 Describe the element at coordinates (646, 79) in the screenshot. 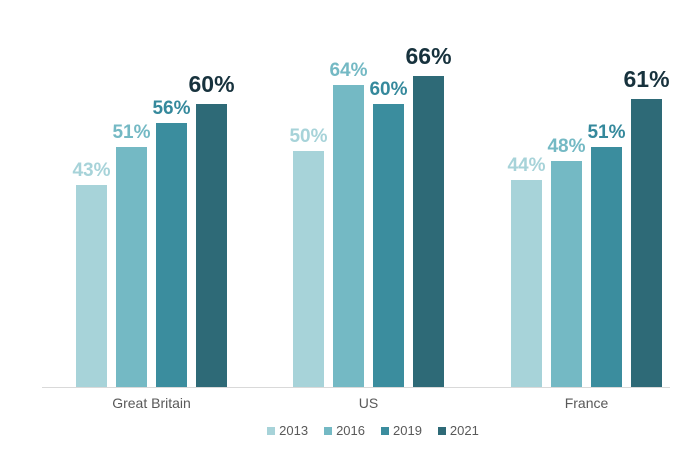

I see `bar-value-label: 61%` at that location.